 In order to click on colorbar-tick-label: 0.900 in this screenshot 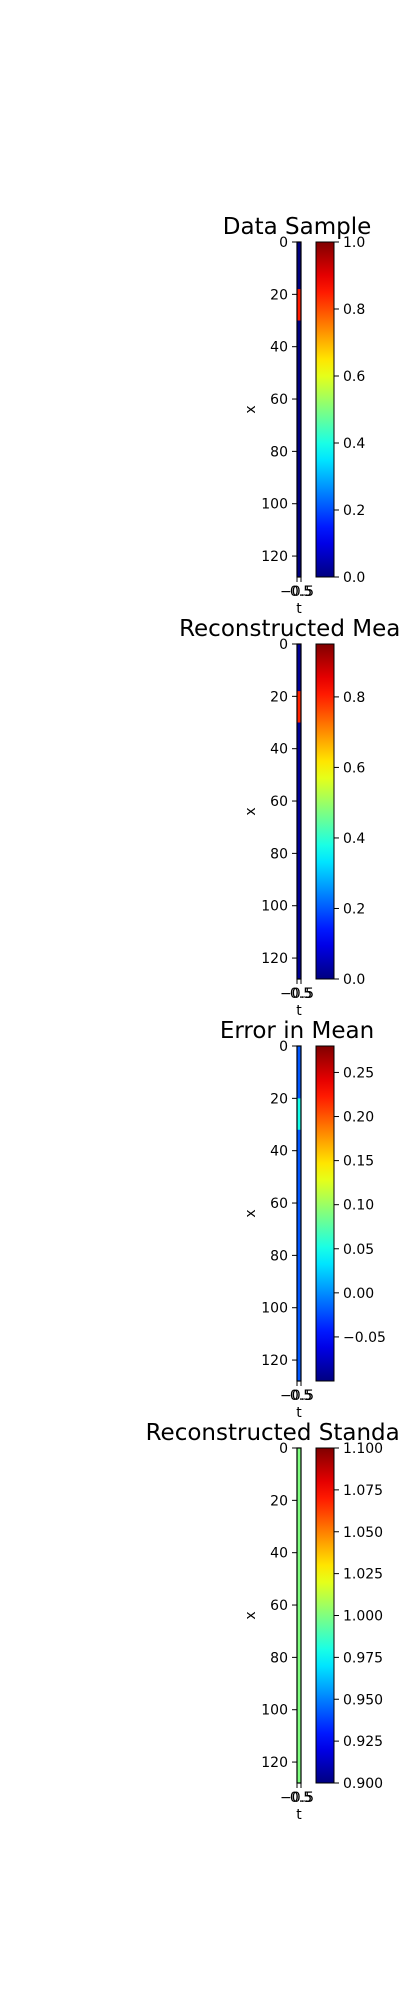, I will do `click(363, 1784)`.